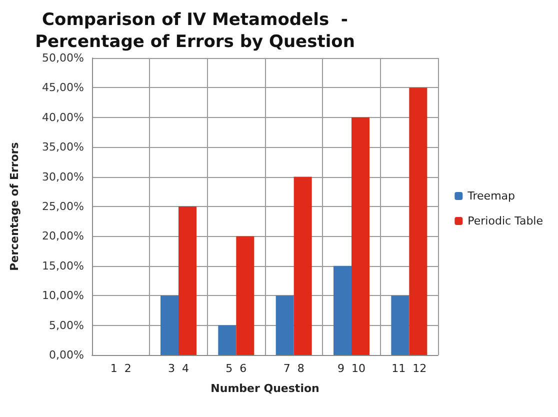 The width and height of the screenshot is (558, 417). What do you see at coordinates (14, 206) in the screenshot?
I see `y-axis-title: Percentage of Errors` at bounding box center [14, 206].